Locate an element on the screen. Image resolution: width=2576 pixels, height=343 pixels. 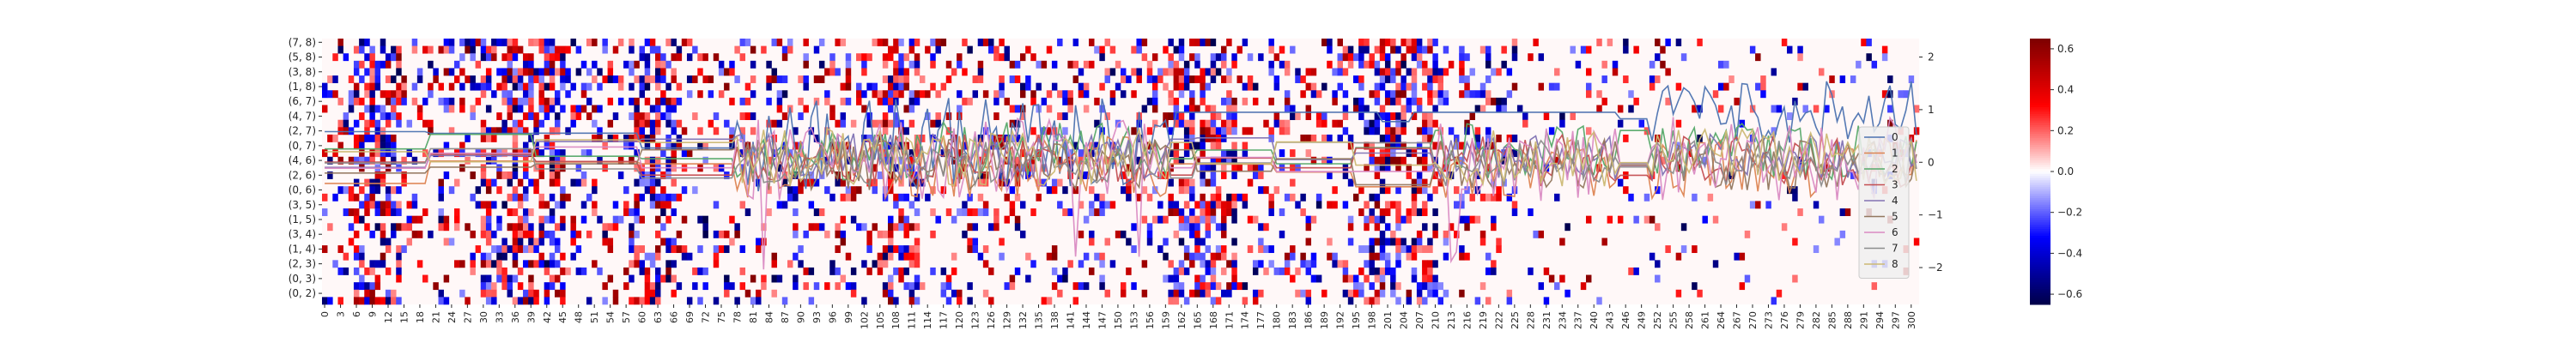
x-tick-label: 219 is located at coordinates (1484, 320).